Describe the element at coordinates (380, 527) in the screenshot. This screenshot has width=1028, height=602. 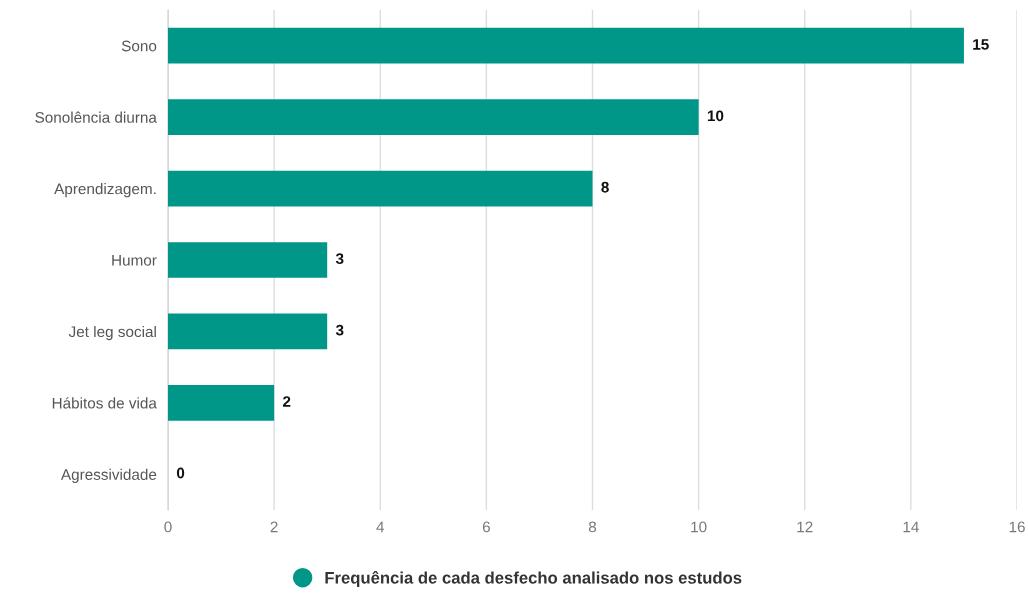
I see `x-tick-label: 4` at that location.